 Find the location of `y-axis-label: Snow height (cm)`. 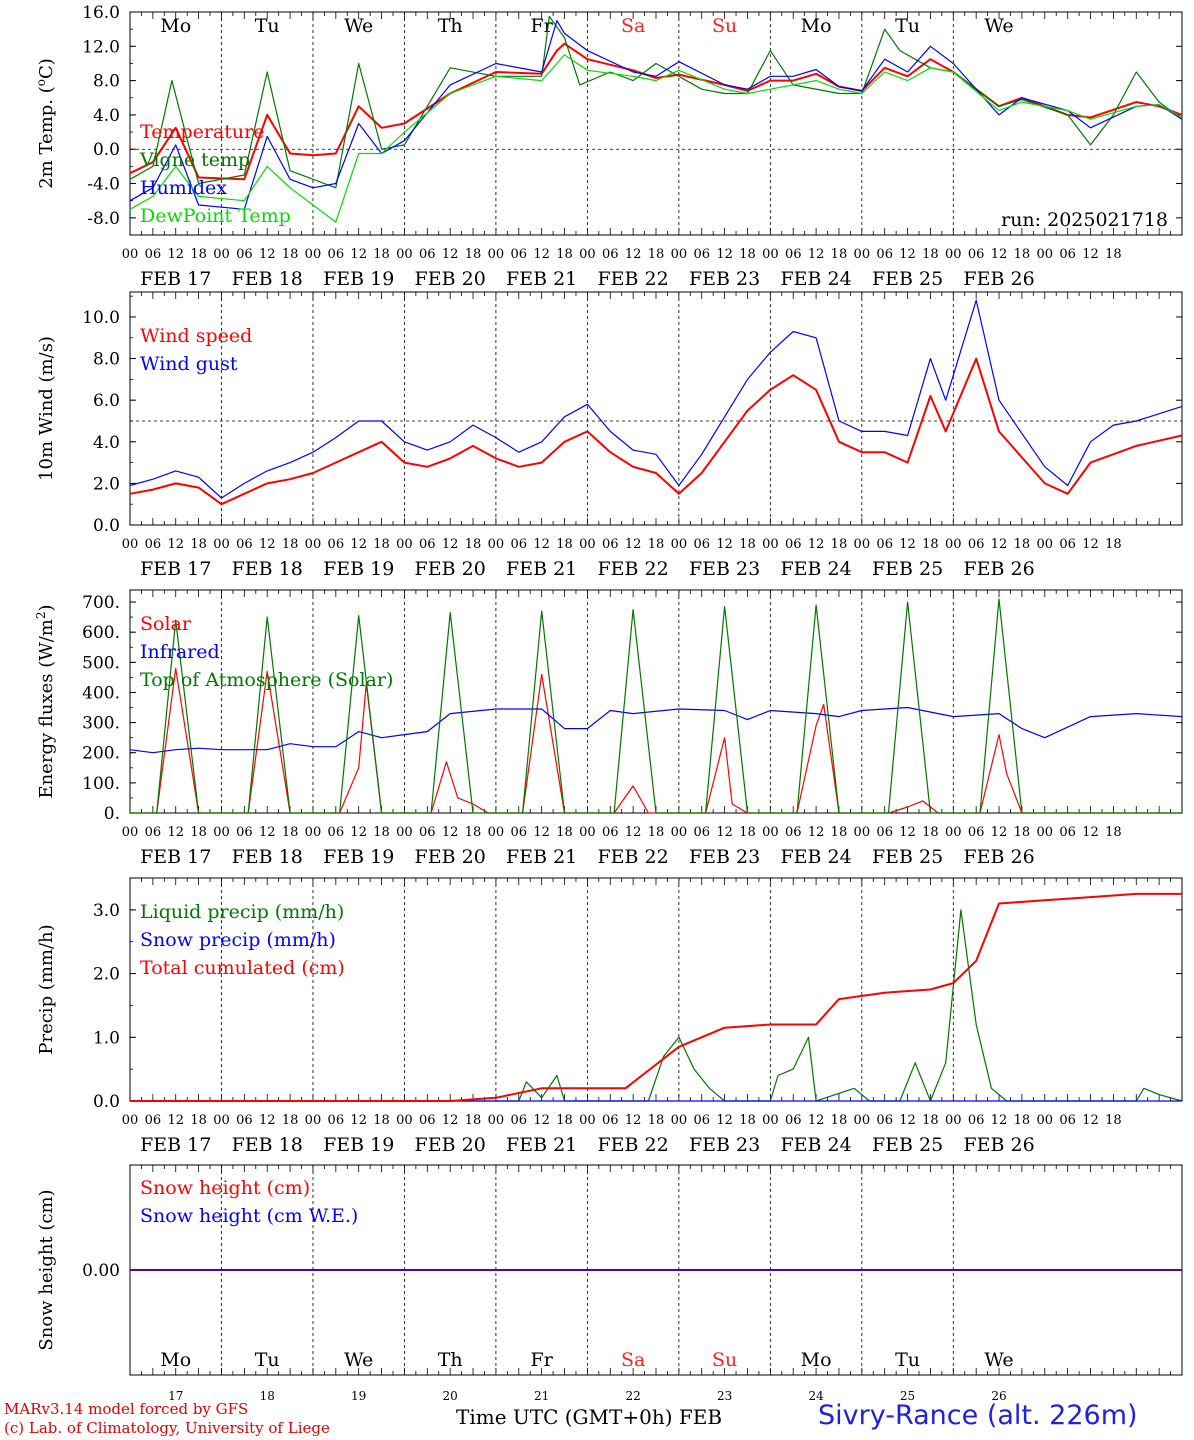

y-axis-label: Snow height (cm) is located at coordinates (46, 1269).